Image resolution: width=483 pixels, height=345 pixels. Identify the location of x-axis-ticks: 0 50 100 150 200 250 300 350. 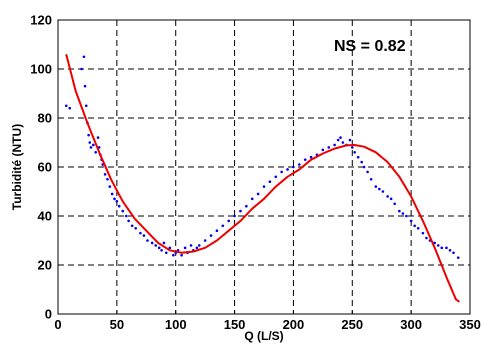
(267, 321).